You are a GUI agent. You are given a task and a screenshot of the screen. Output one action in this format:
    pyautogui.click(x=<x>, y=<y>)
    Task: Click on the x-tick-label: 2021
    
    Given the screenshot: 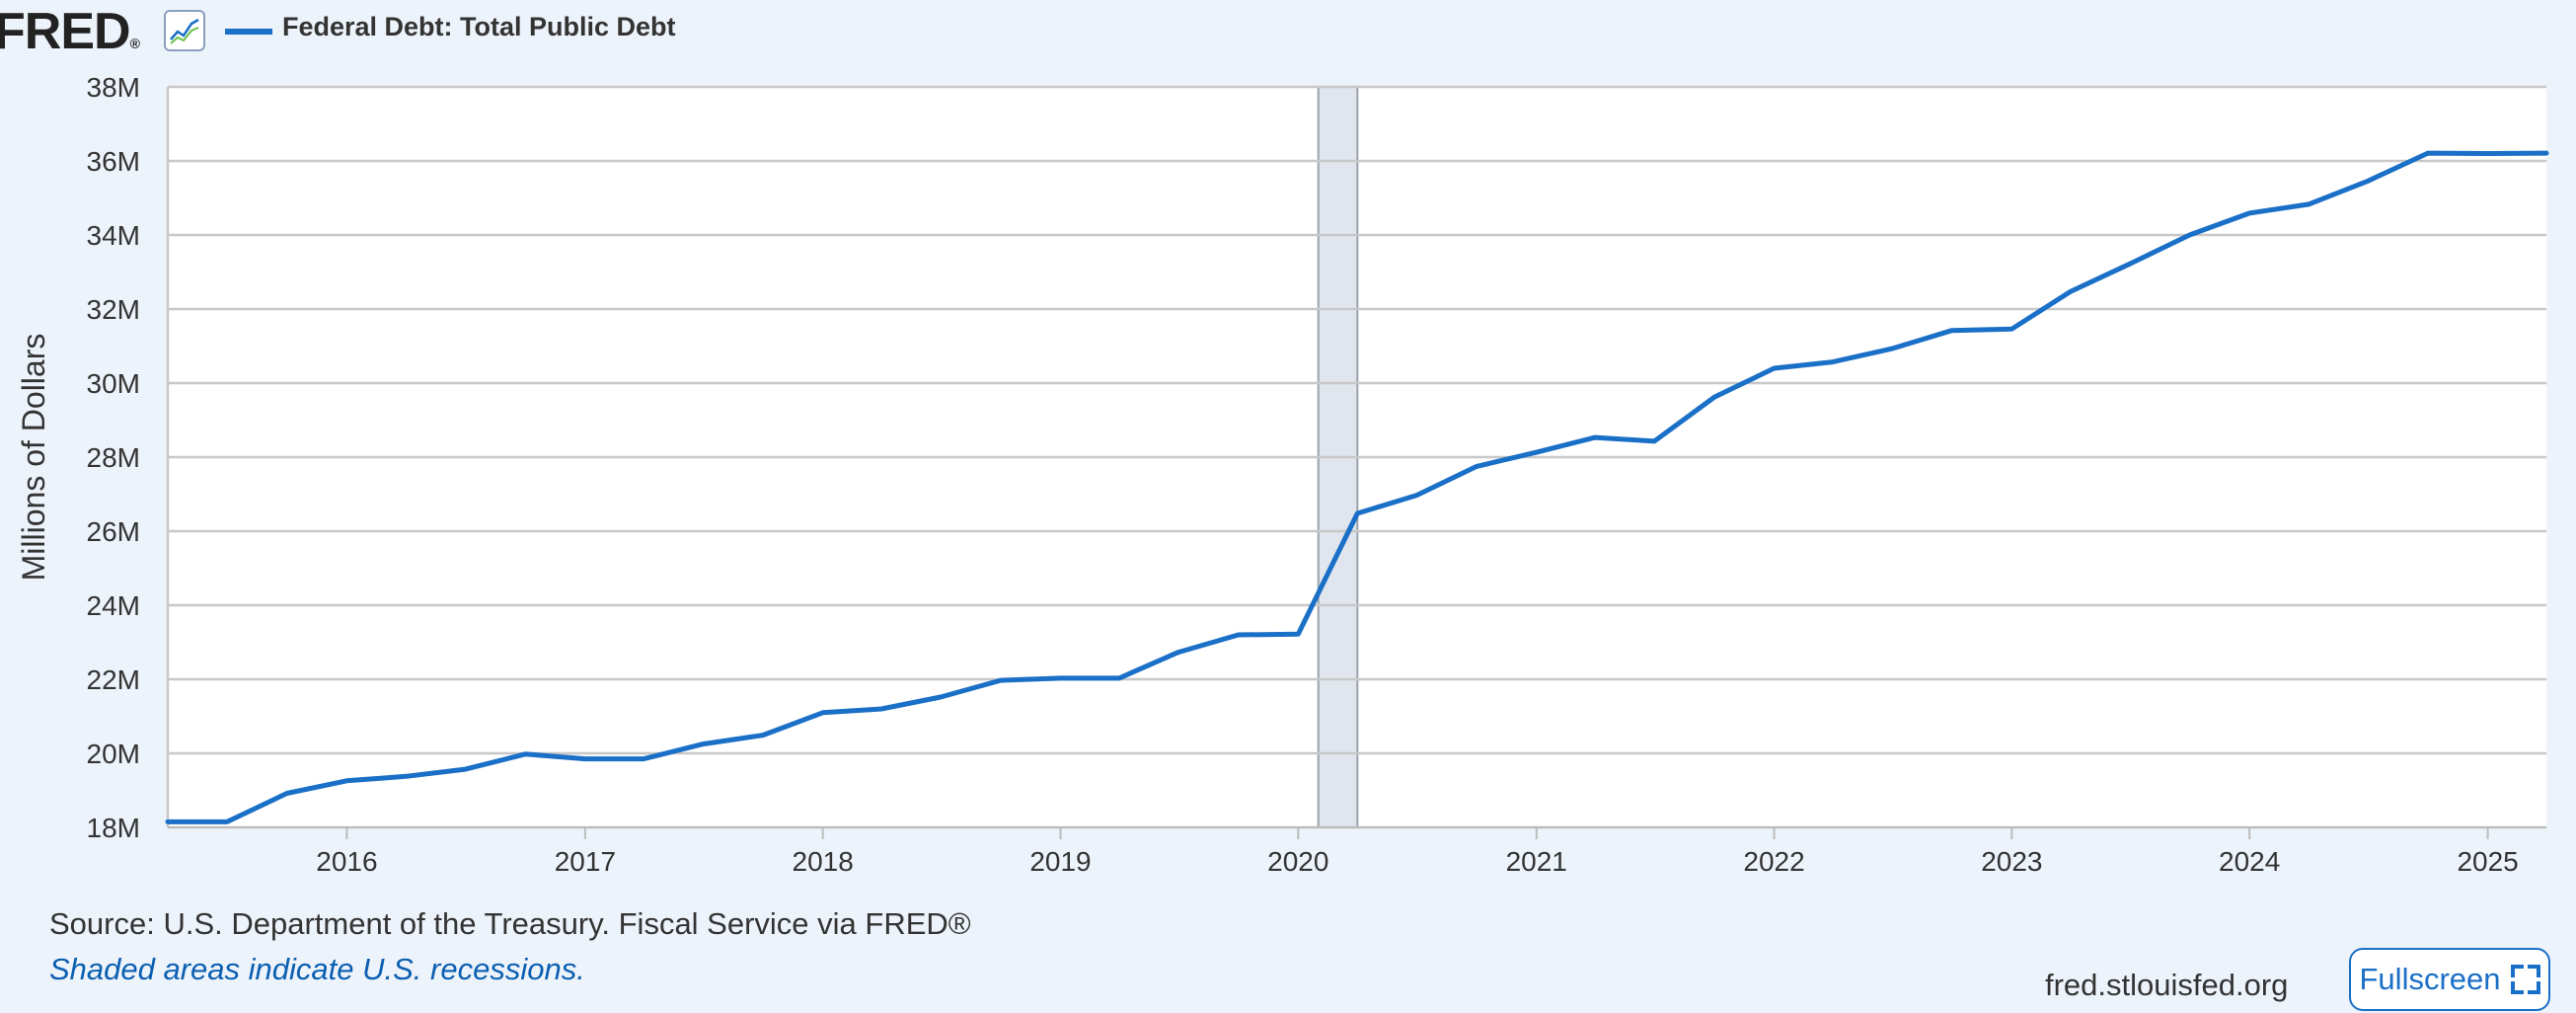 What is the action you would take?
    pyautogui.click(x=1536, y=861)
    